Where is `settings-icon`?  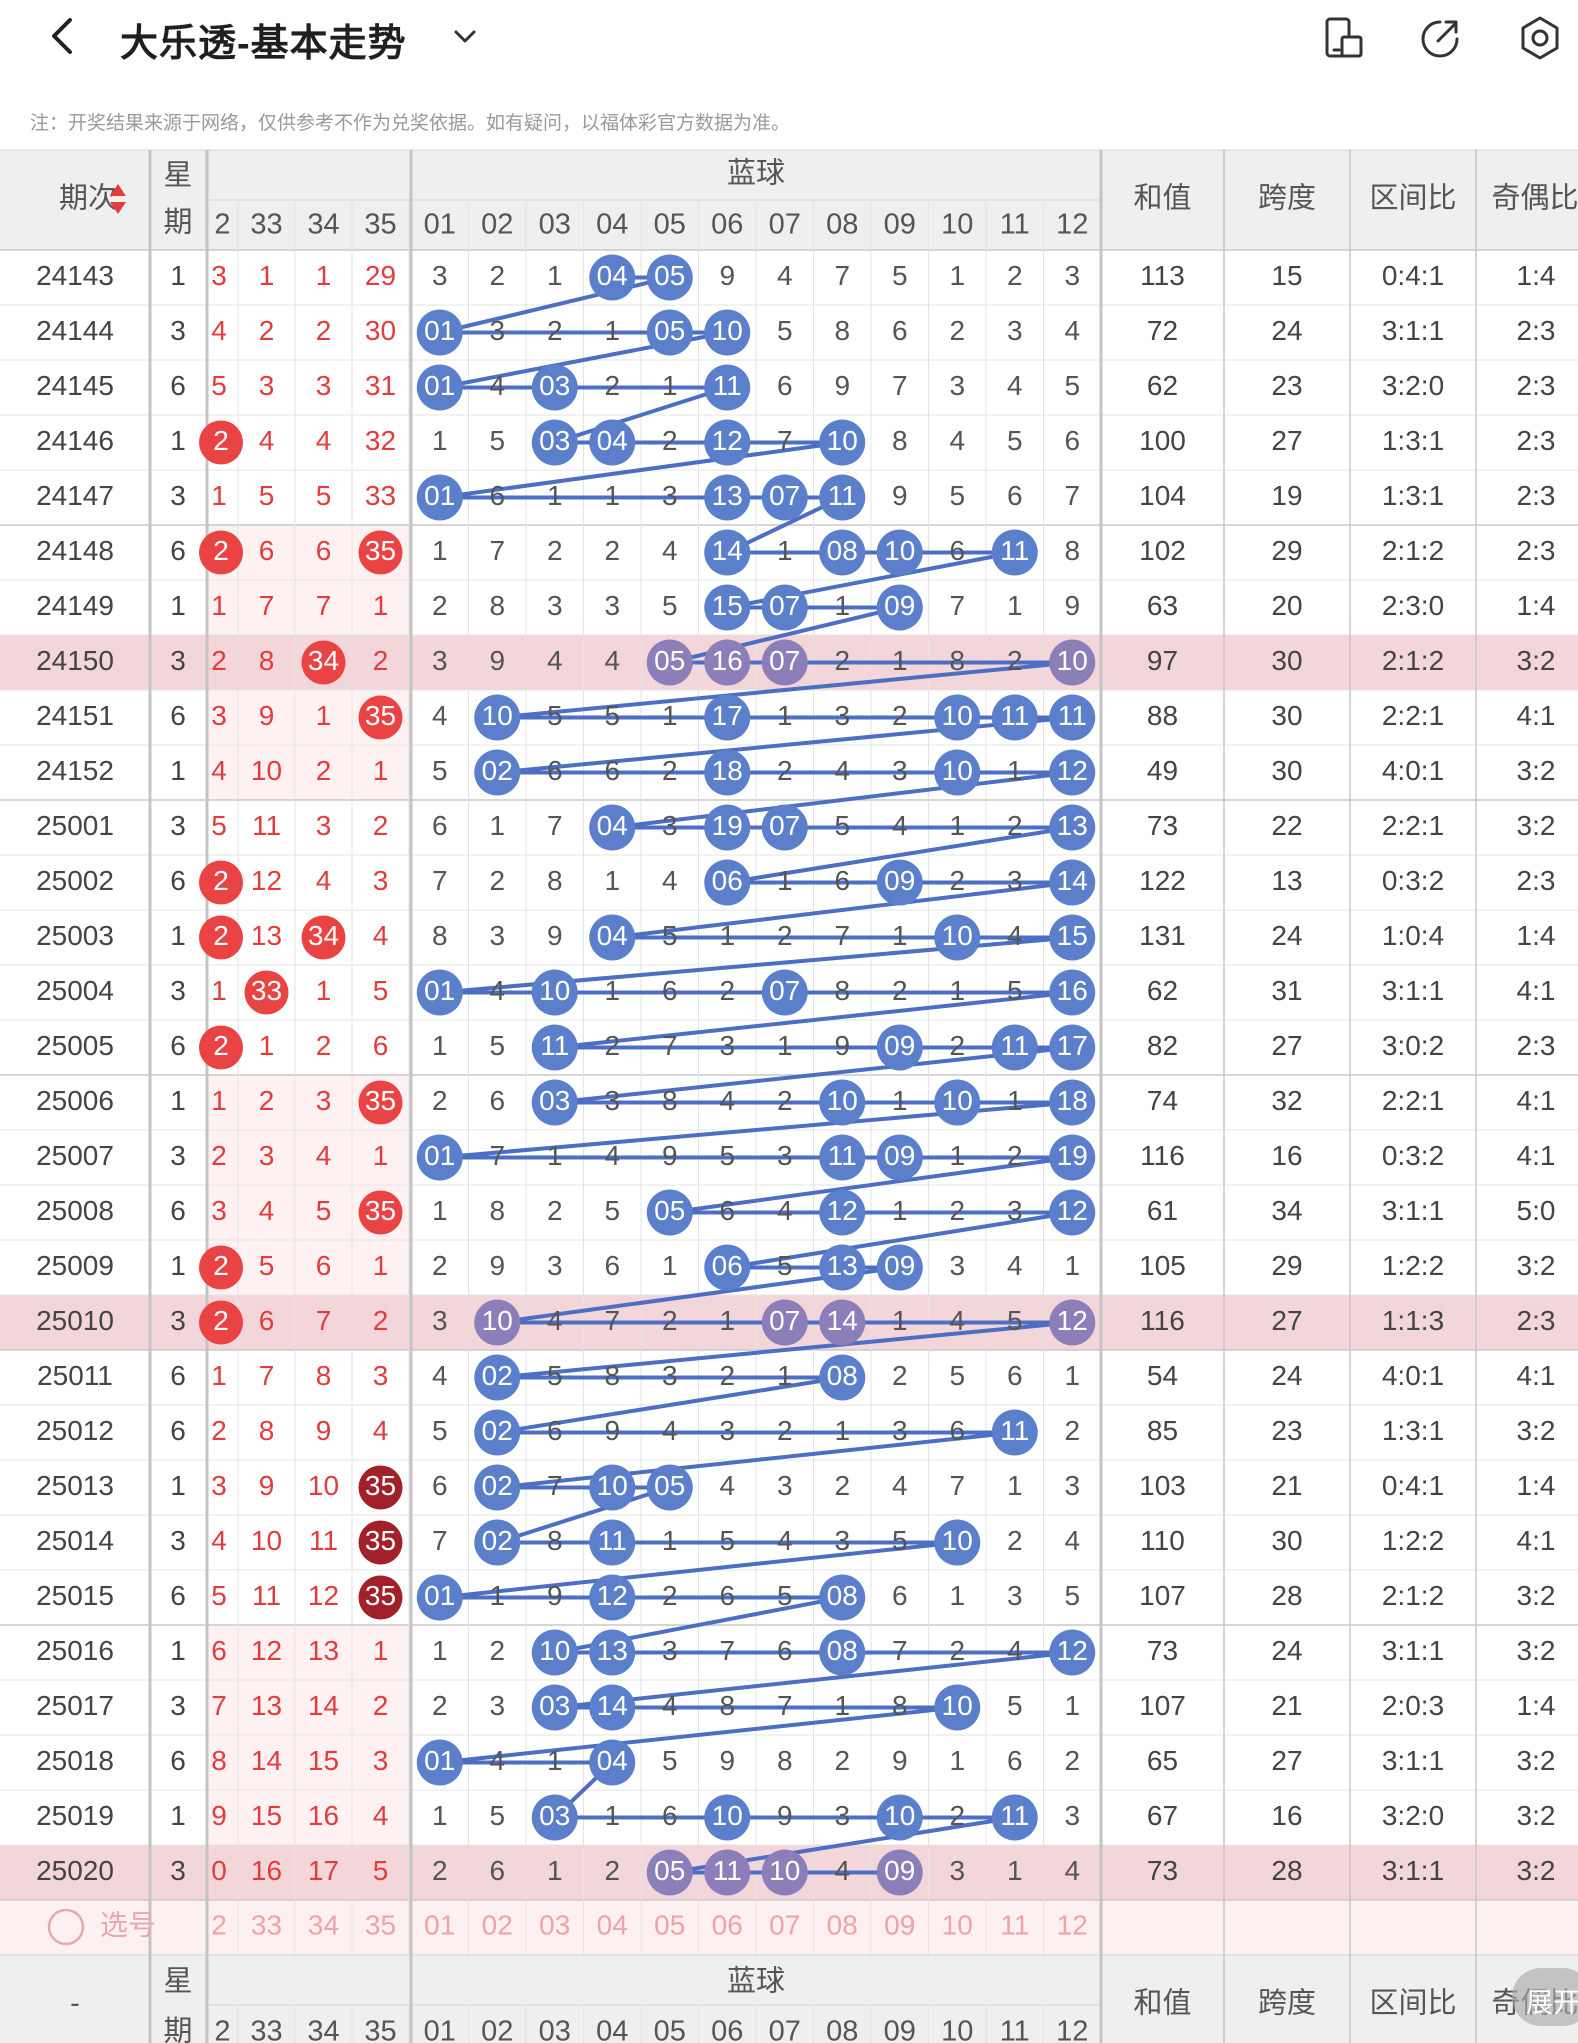 settings-icon is located at coordinates (1540, 38).